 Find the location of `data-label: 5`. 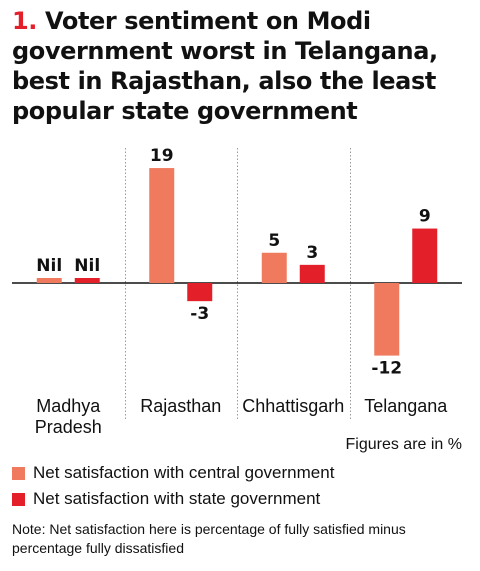

data-label: 5 is located at coordinates (274, 241).